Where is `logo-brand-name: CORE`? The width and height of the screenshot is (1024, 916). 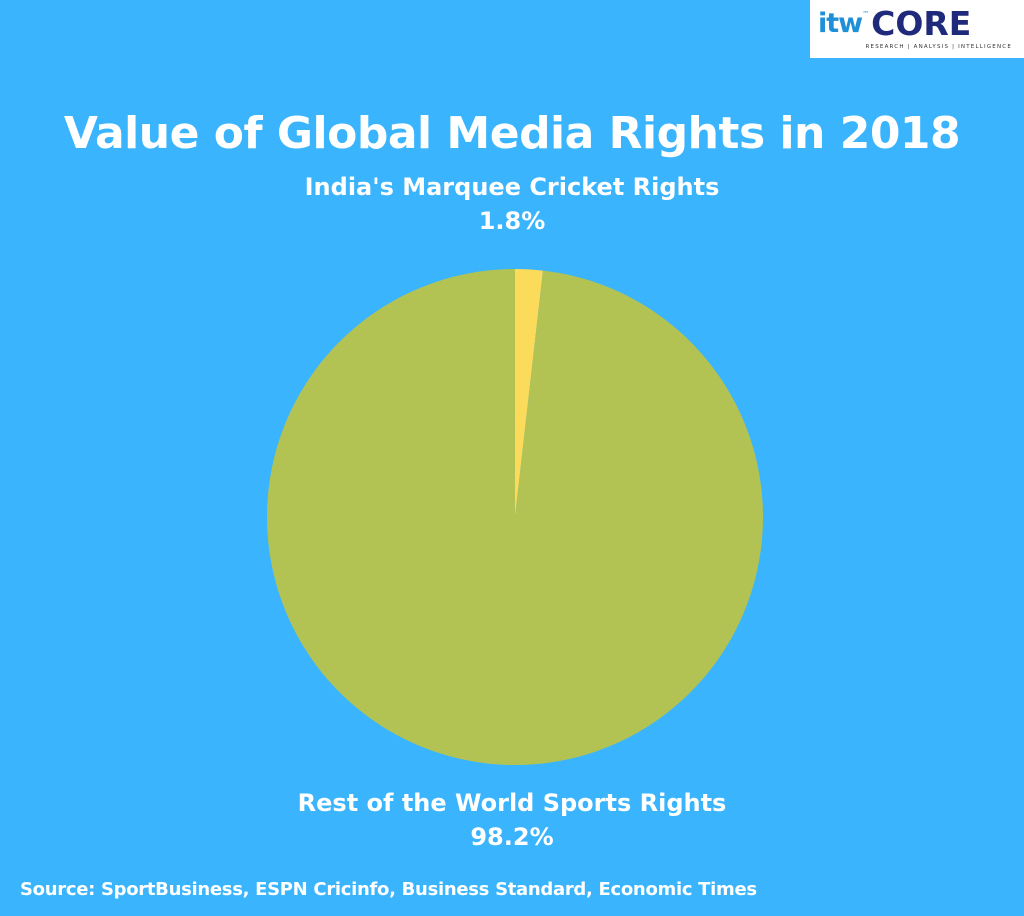 logo-brand-name: CORE is located at coordinates (921, 23).